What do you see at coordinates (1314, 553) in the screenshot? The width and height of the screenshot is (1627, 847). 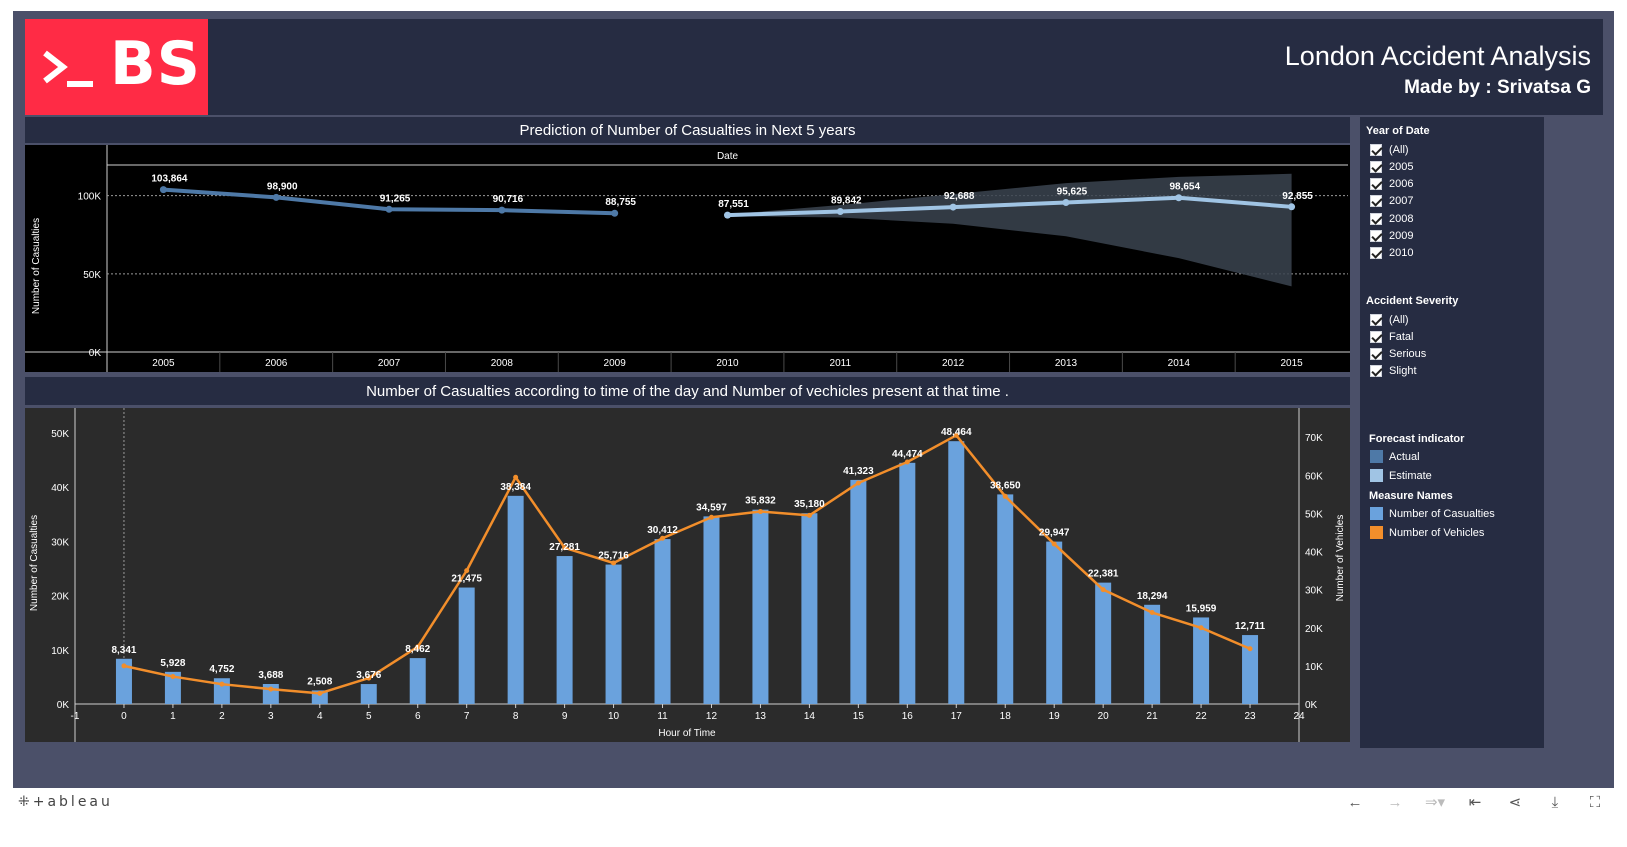 I see `y2-tick-label: 40K` at bounding box center [1314, 553].